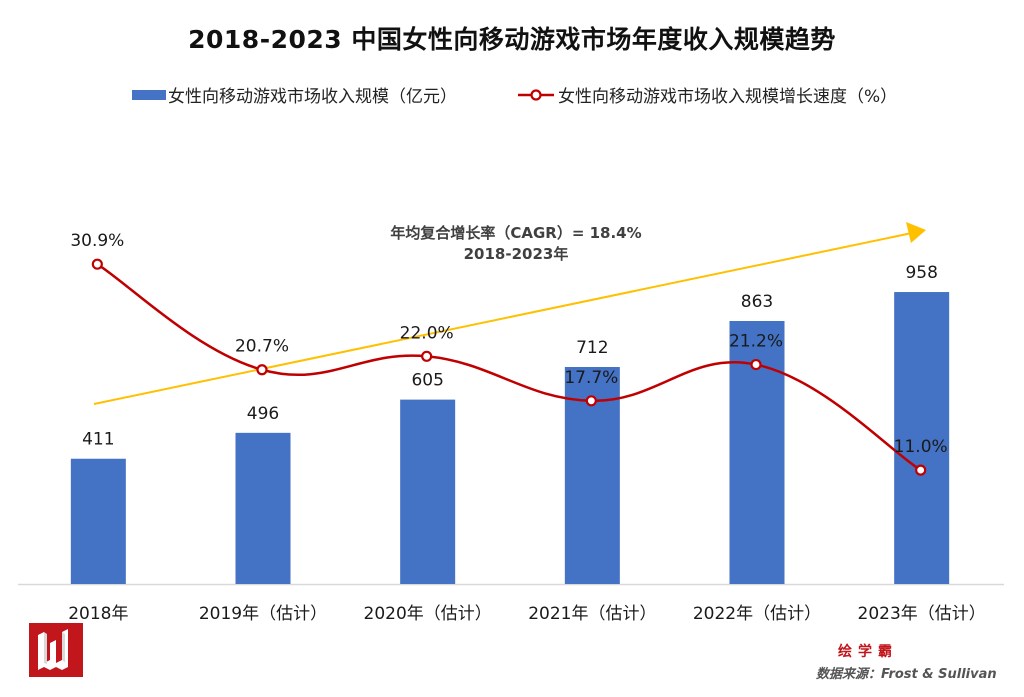  Describe the element at coordinates (149, 94) in the screenshot. I see `legend-bar-swatch` at that location.